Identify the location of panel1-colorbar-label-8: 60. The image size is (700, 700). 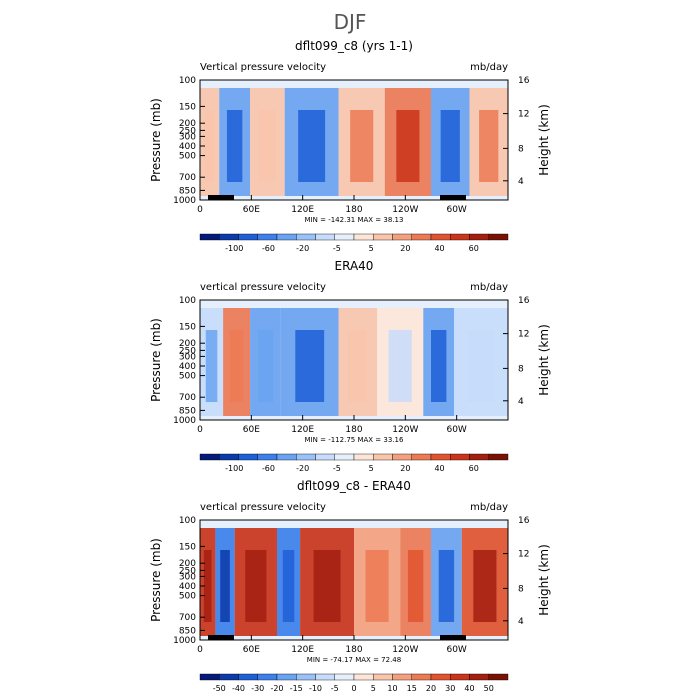
(474, 248).